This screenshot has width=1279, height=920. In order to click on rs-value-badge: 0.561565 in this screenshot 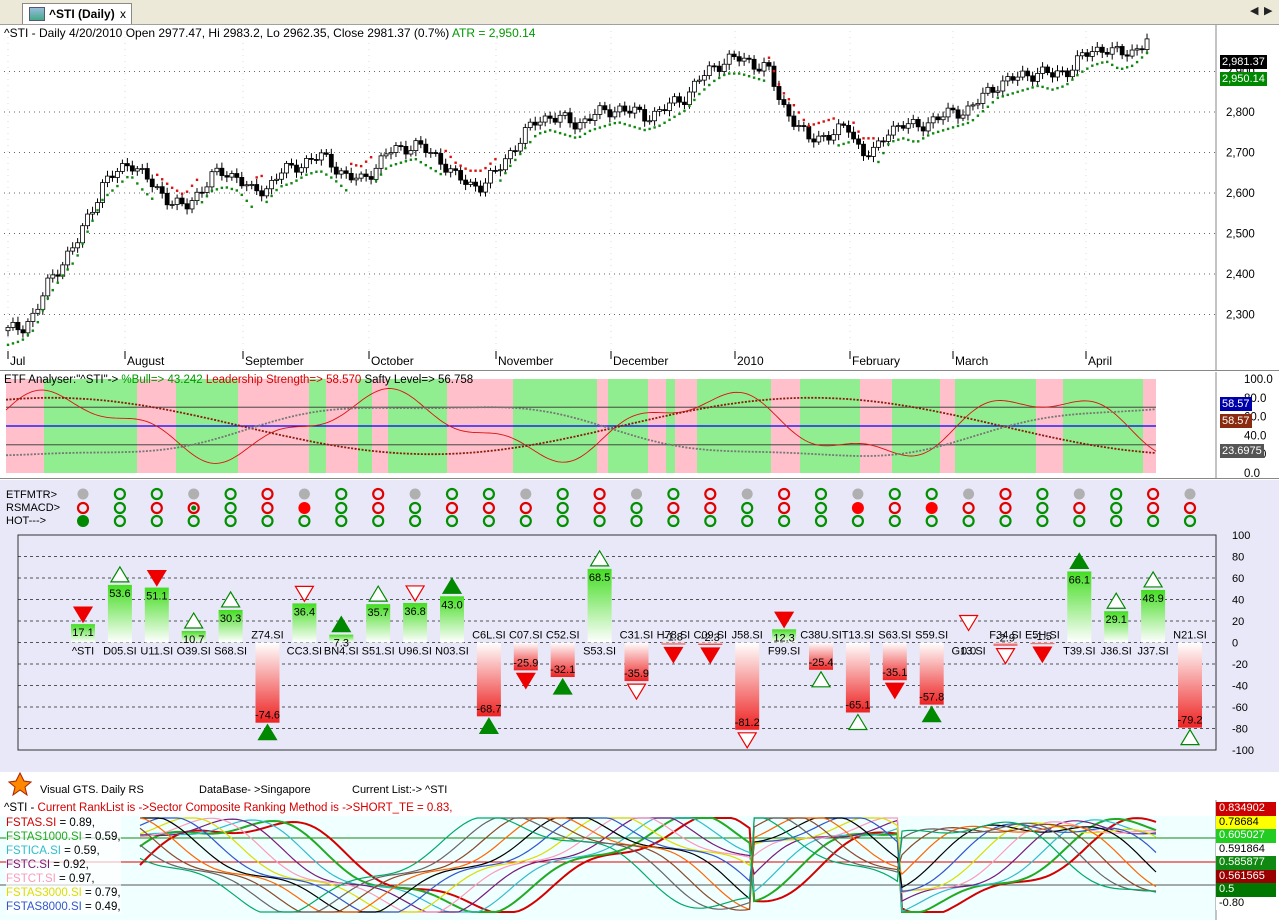, I will do `click(1246, 876)`.